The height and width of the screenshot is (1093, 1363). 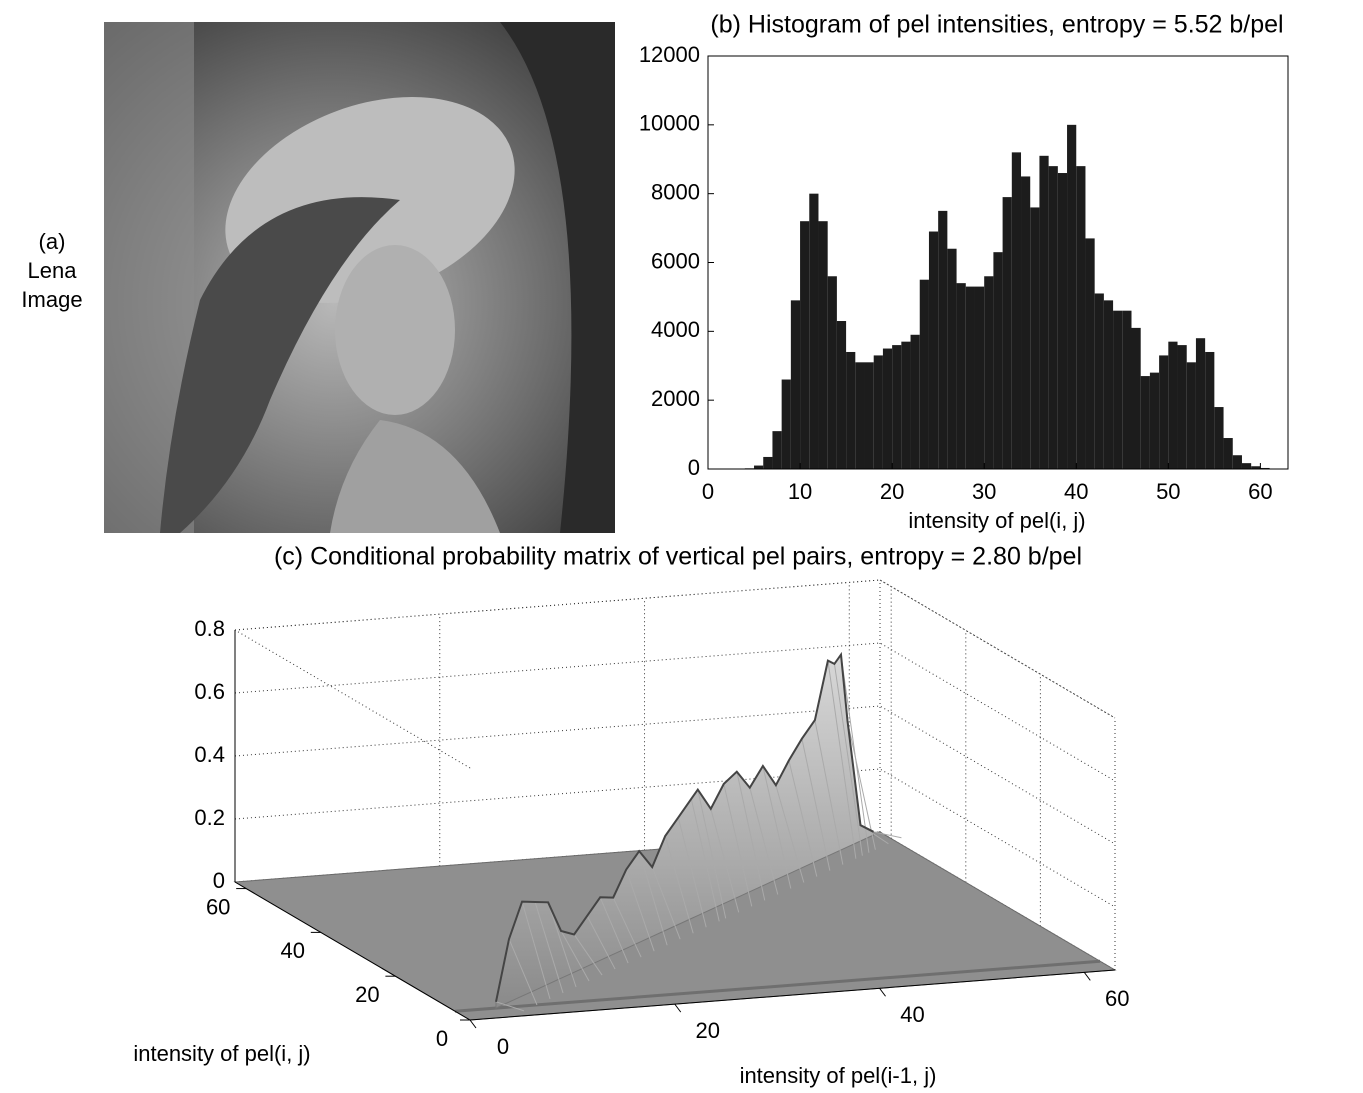 What do you see at coordinates (352, 951) in the screenshot?
I see `y-axis` at bounding box center [352, 951].